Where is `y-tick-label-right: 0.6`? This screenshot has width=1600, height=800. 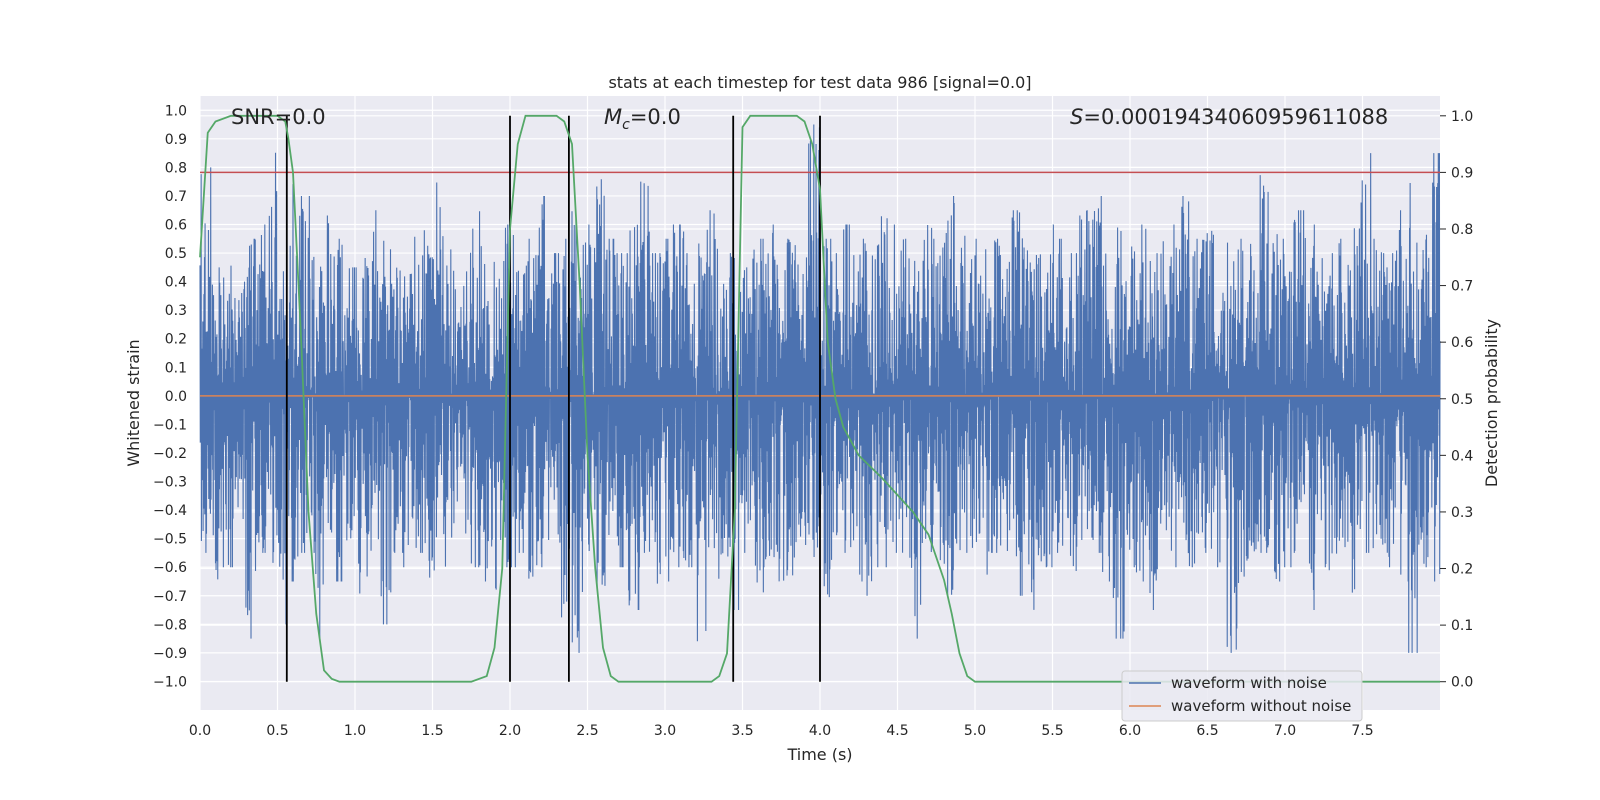 y-tick-label-right: 0.6 is located at coordinates (1462, 343).